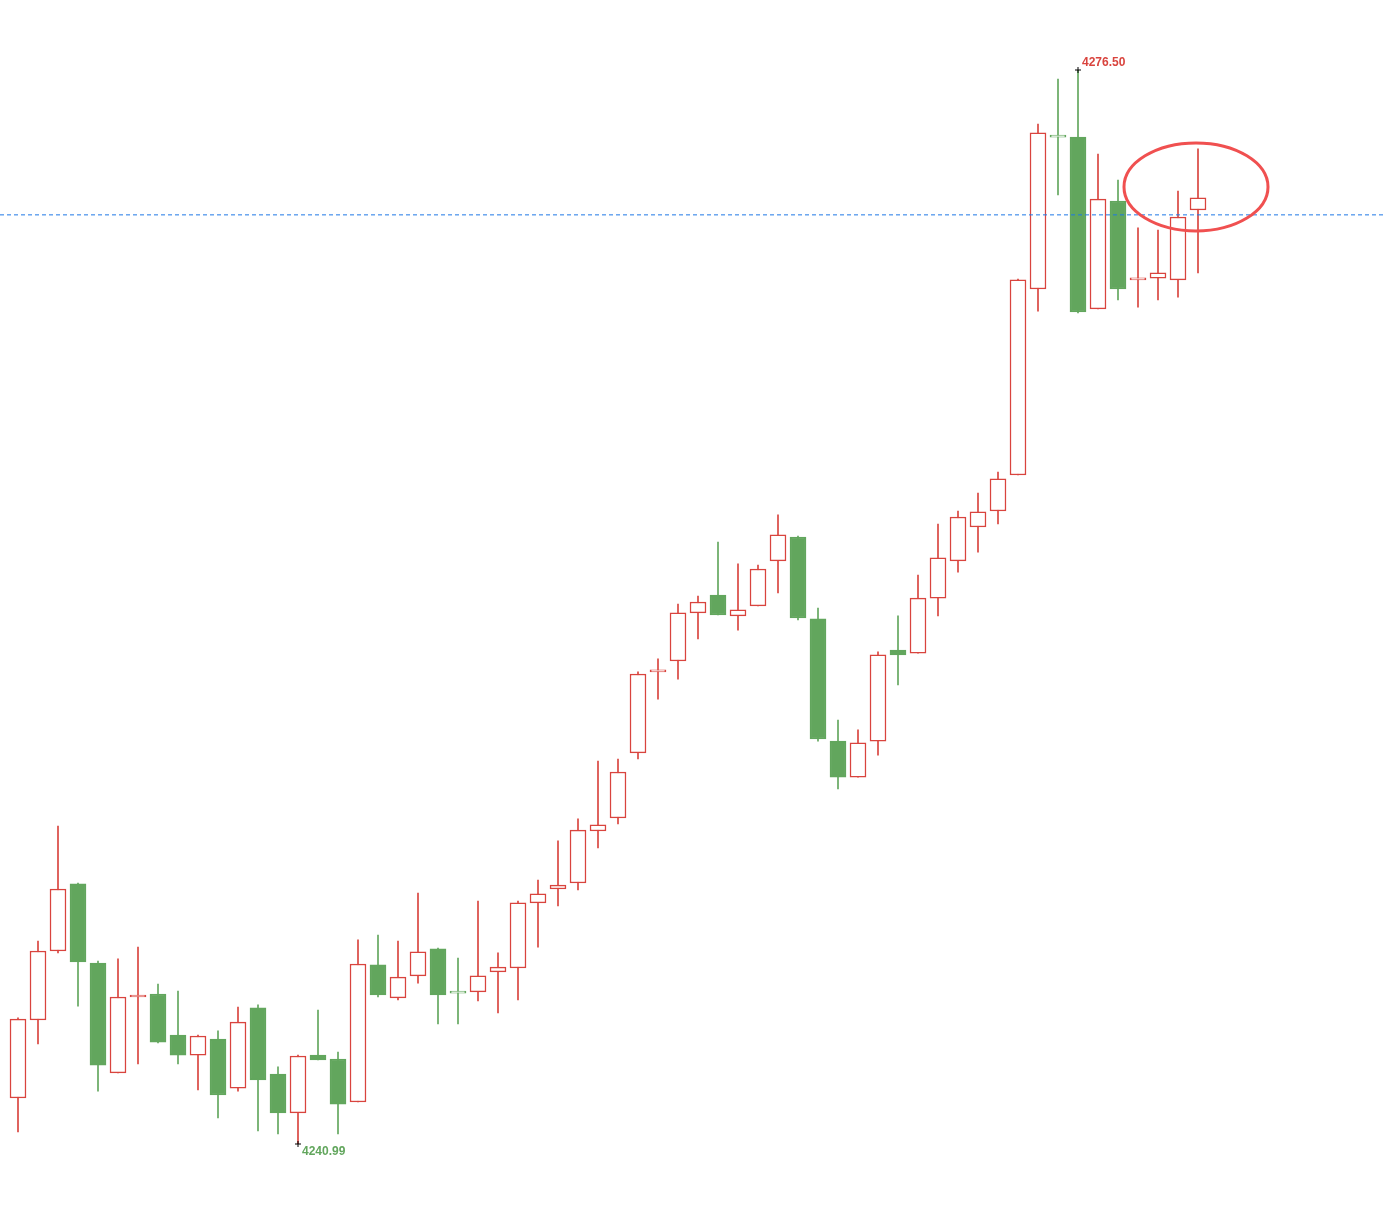 Image resolution: width=1385 pixels, height=1206 pixels. I want to click on annotation: 4240.99, so click(324, 1151).